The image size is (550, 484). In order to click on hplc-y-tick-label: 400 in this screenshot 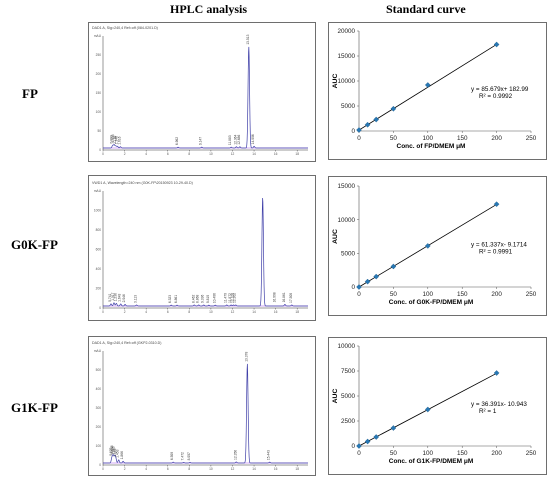, I will do `click(99, 269)`.